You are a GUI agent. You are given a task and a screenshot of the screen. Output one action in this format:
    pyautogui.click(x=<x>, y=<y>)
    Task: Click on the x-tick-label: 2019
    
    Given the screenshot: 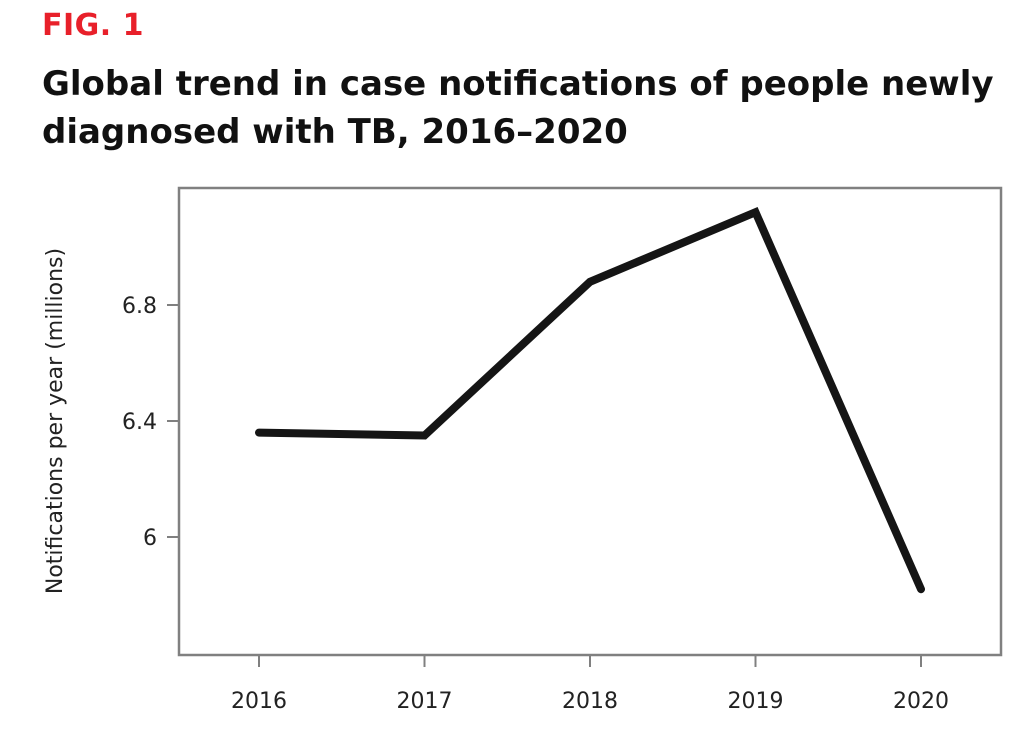 What is the action you would take?
    pyautogui.click(x=756, y=701)
    